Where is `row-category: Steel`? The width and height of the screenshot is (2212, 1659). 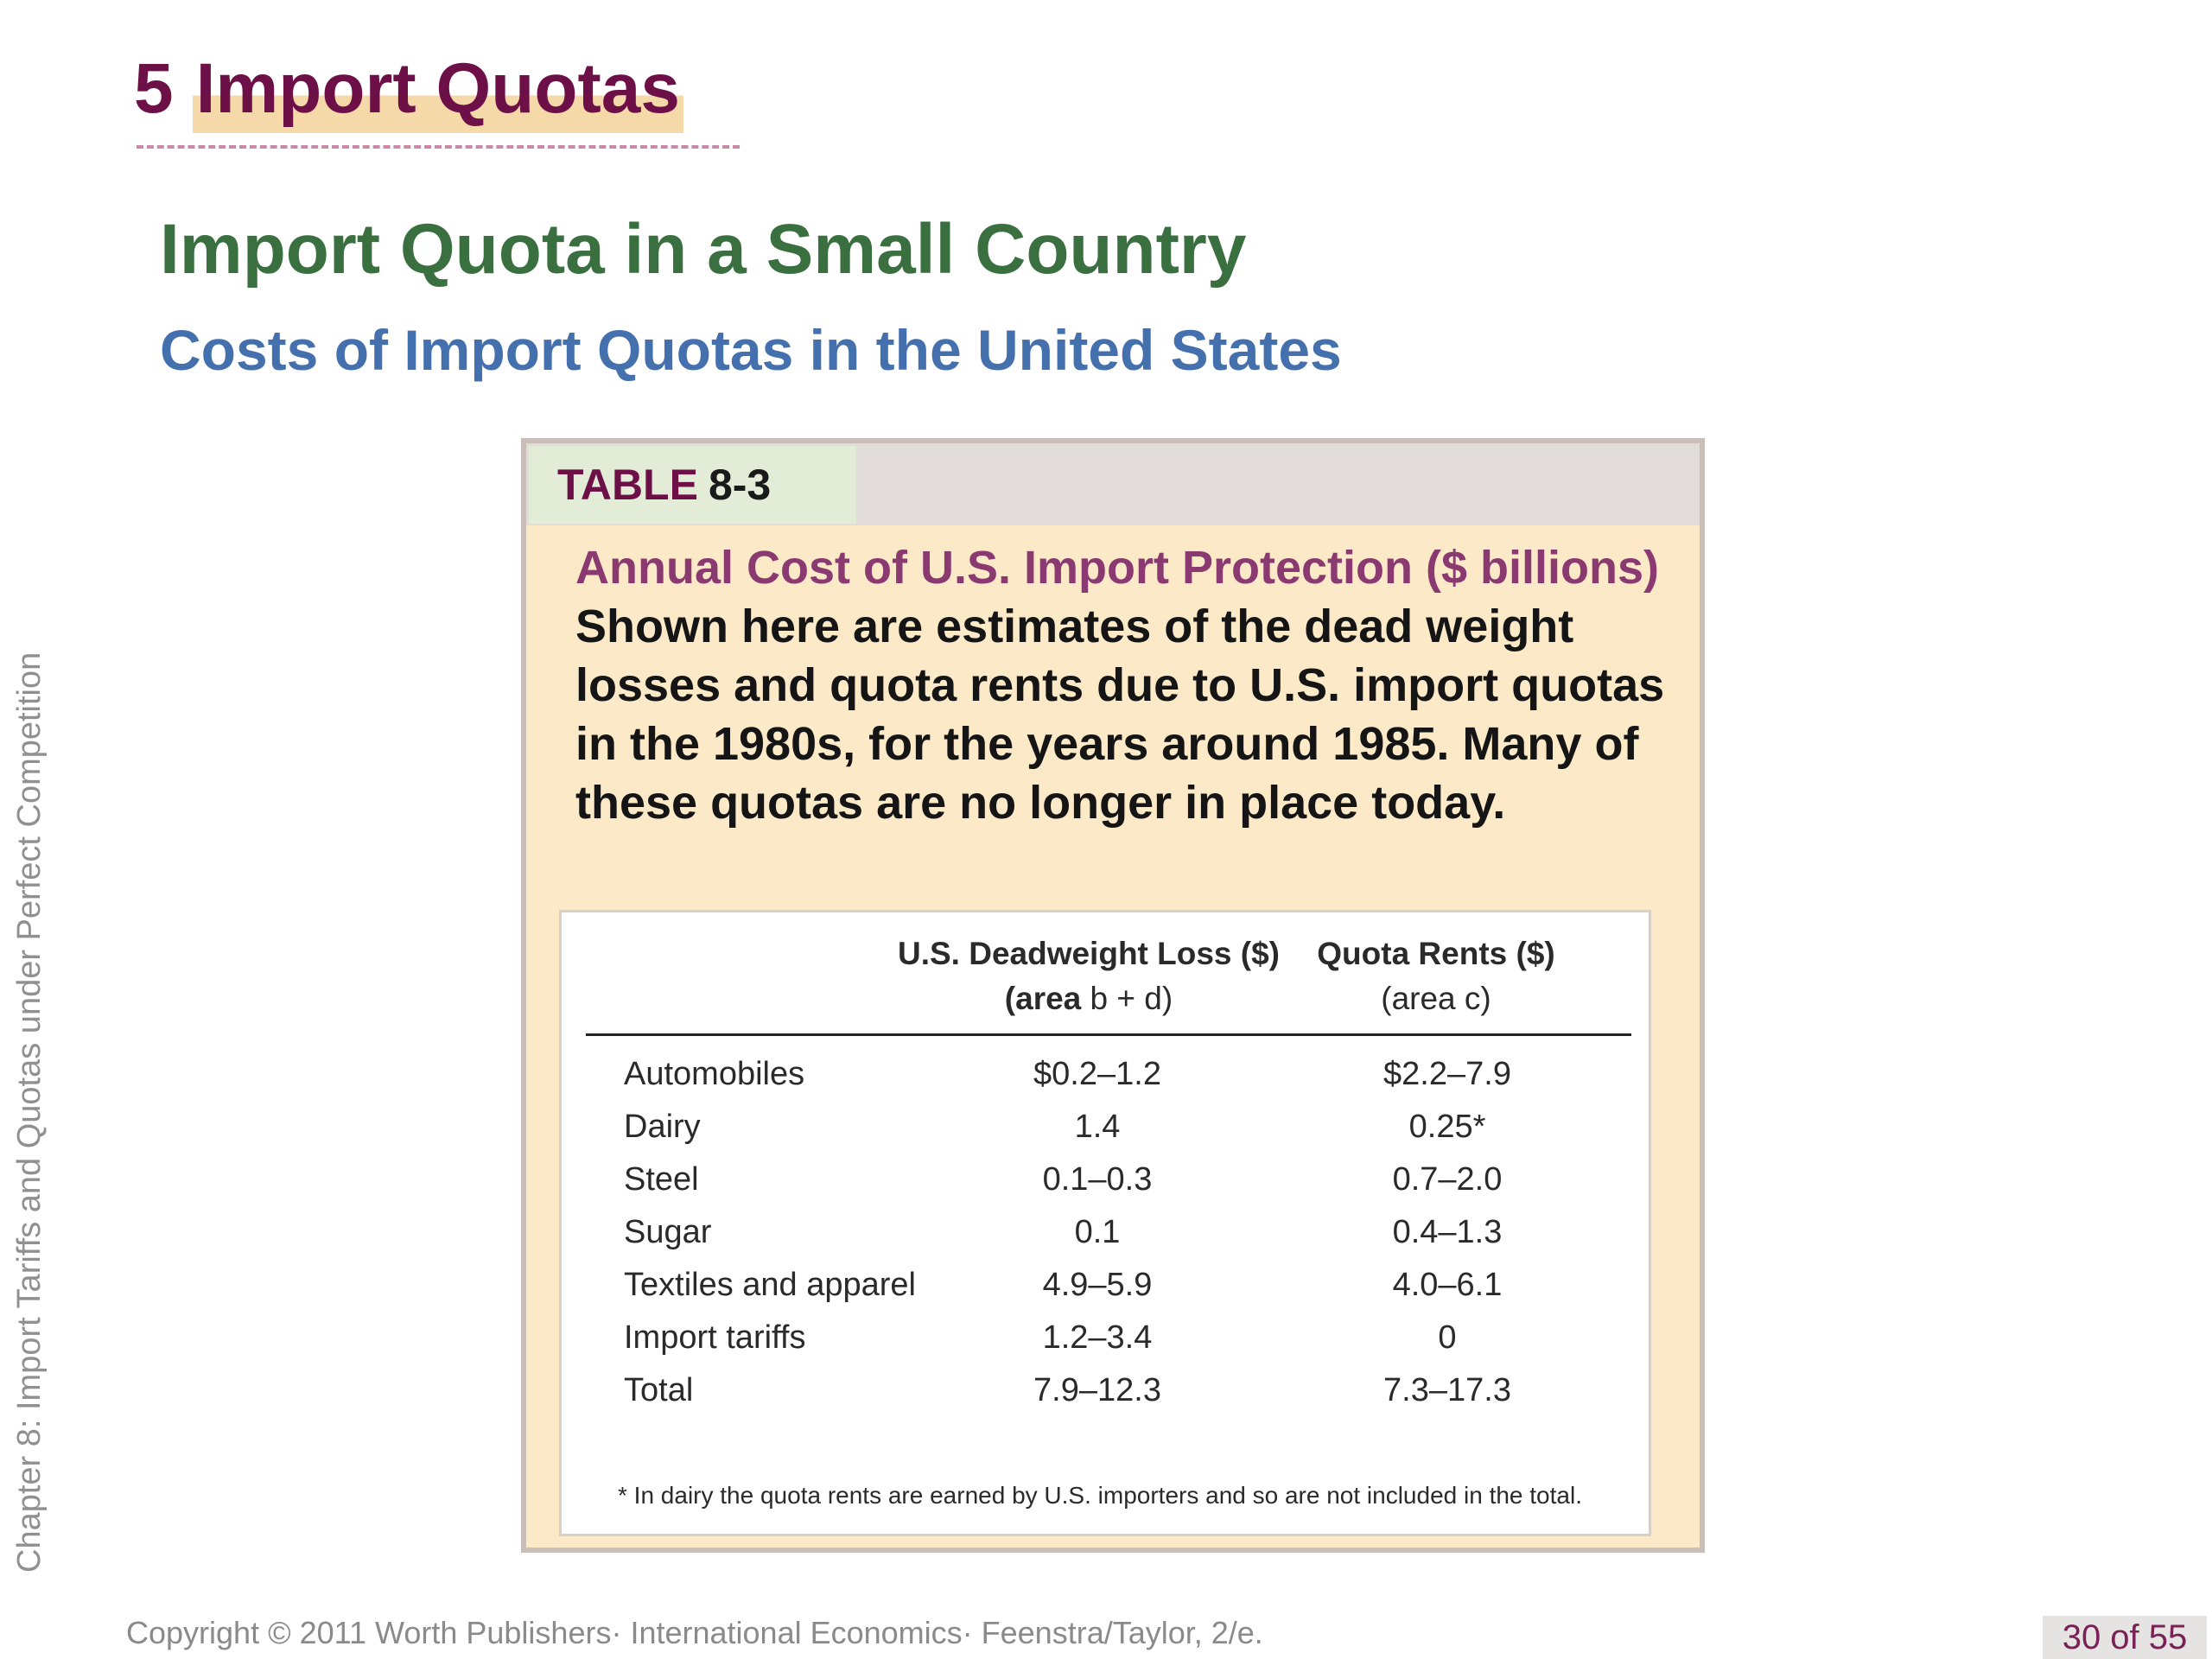 row-category: Steel is located at coordinates (661, 1179).